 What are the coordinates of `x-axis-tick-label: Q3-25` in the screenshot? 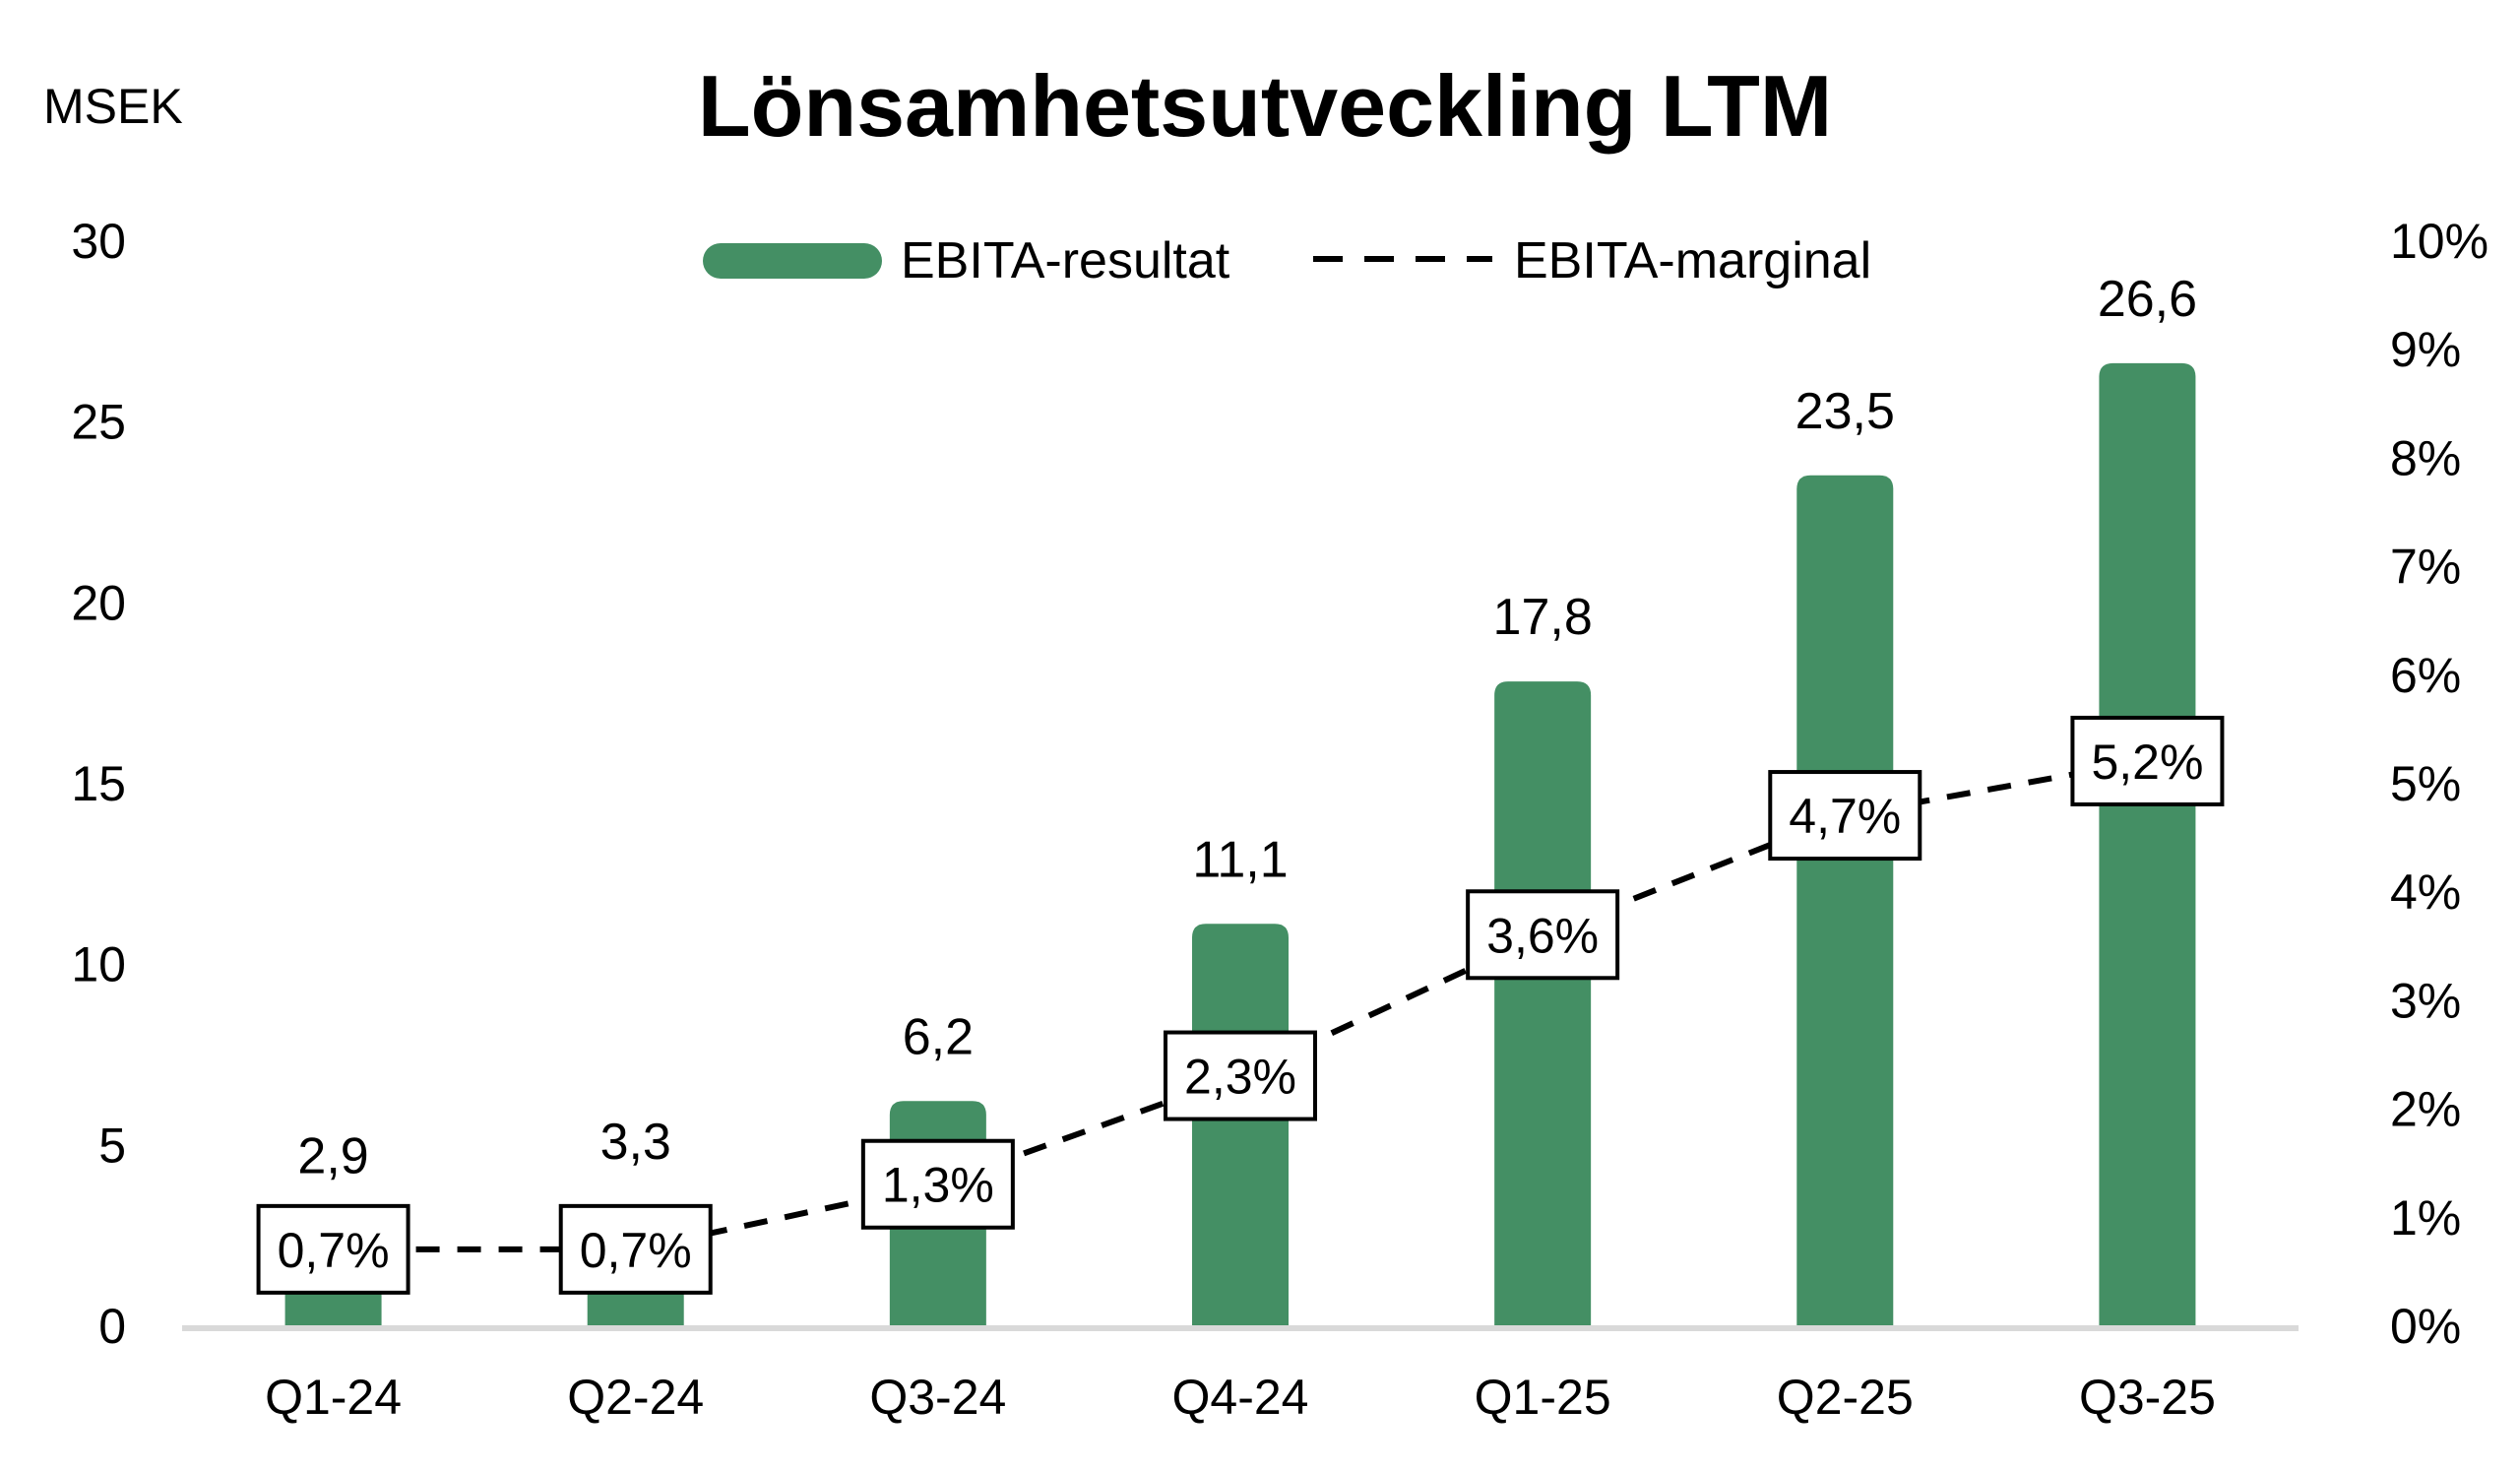 It's located at (2147, 1397).